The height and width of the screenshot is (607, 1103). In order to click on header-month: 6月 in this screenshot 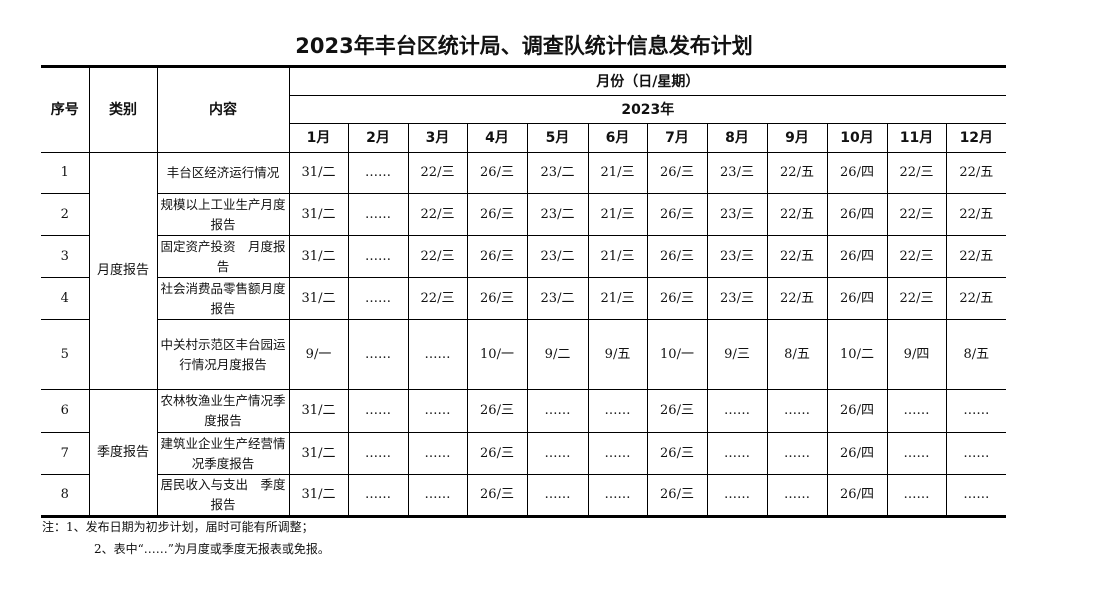, I will do `click(617, 138)`.